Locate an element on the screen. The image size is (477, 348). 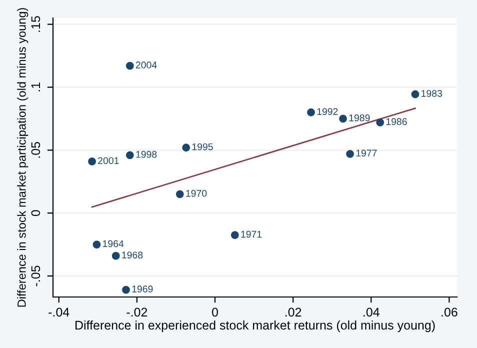
annotation: 1983 is located at coordinates (432, 93).